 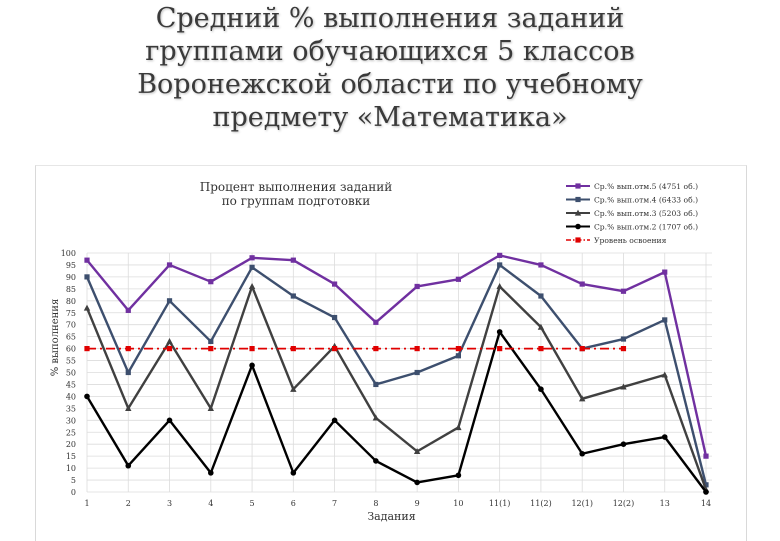 I want to click on y-tick-label: 65, so click(x=71, y=337).